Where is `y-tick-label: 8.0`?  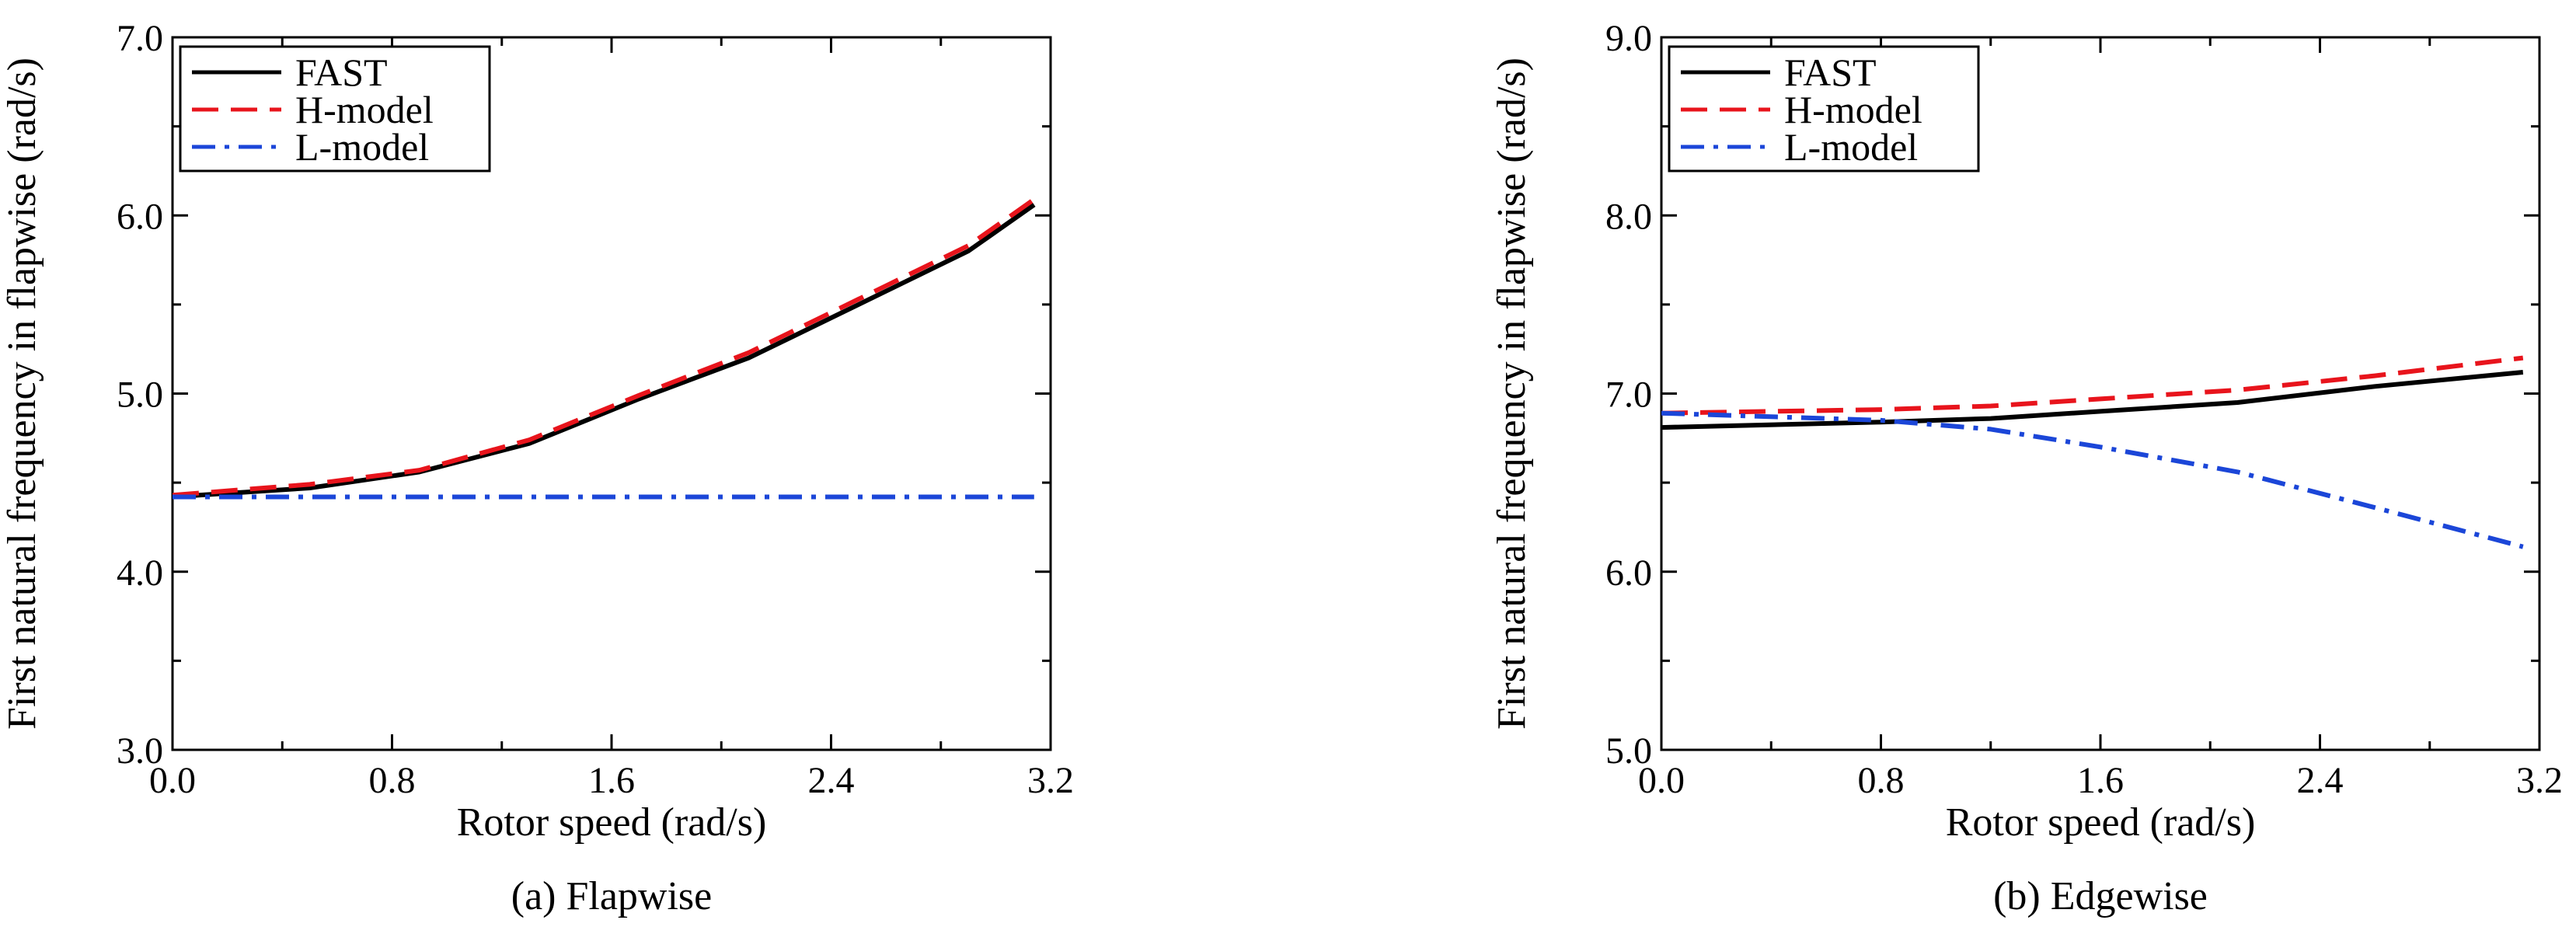 y-tick-label: 8.0 is located at coordinates (1629, 216).